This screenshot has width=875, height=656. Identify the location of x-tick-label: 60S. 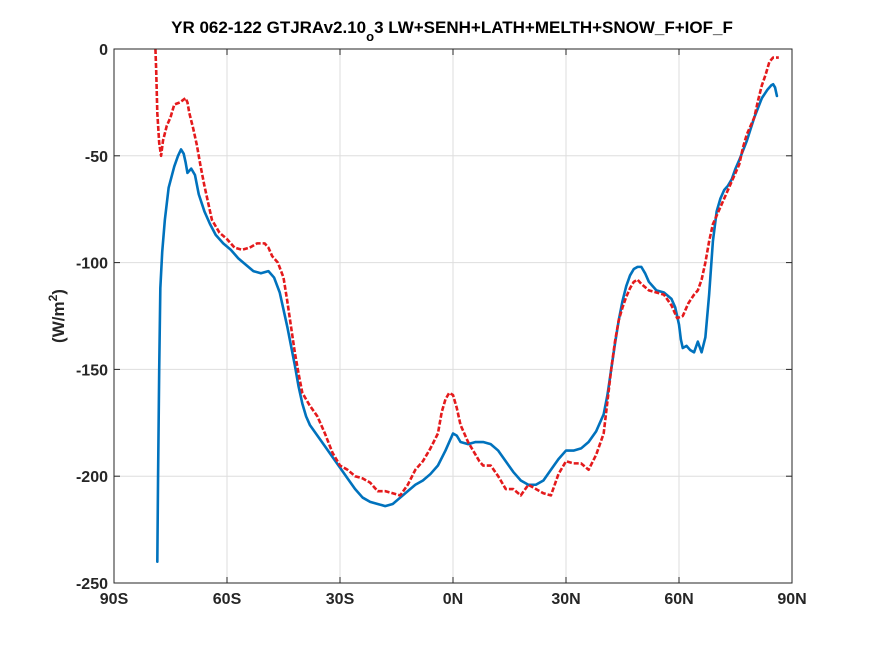
(227, 599).